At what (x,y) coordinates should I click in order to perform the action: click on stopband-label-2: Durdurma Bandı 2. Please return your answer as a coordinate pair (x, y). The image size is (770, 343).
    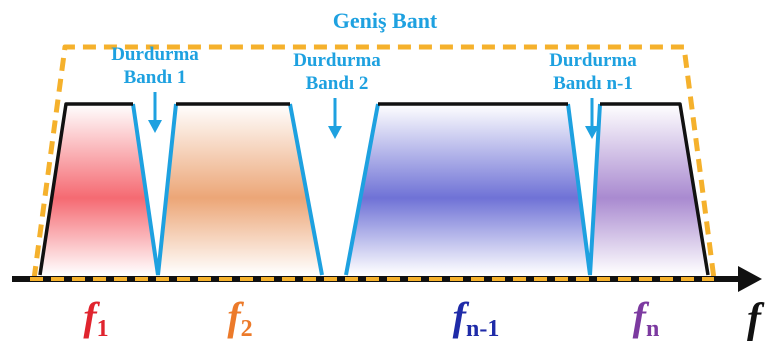
    Looking at the image, I should click on (337, 72).